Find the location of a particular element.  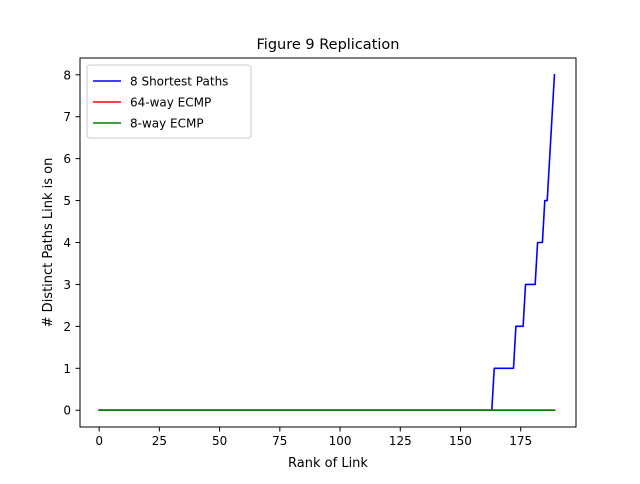

x-tick-label: 175 is located at coordinates (520, 441).